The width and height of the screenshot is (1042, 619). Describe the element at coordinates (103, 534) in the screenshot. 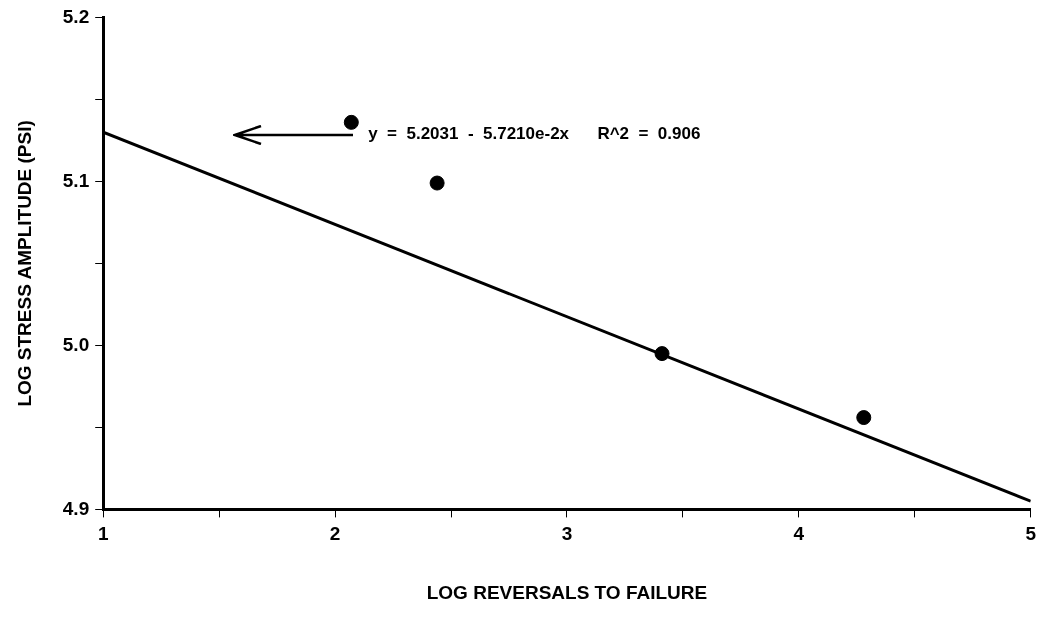

I see `x-tick-label: 1` at that location.